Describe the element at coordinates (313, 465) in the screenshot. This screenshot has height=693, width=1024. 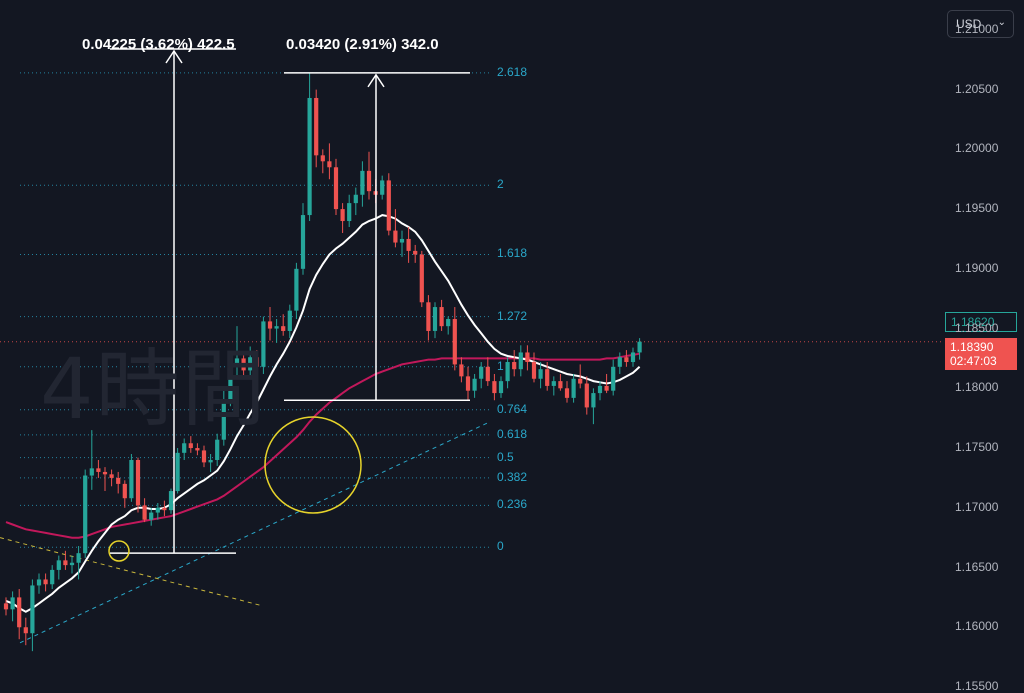
I see `highlight-circle-large` at that location.